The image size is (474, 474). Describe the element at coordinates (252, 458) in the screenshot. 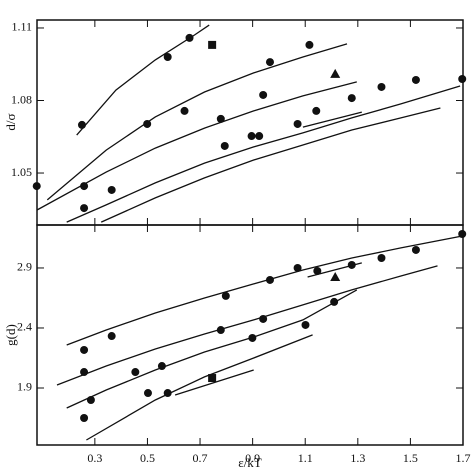

I see `x-tick-label: 0.9` at that location.